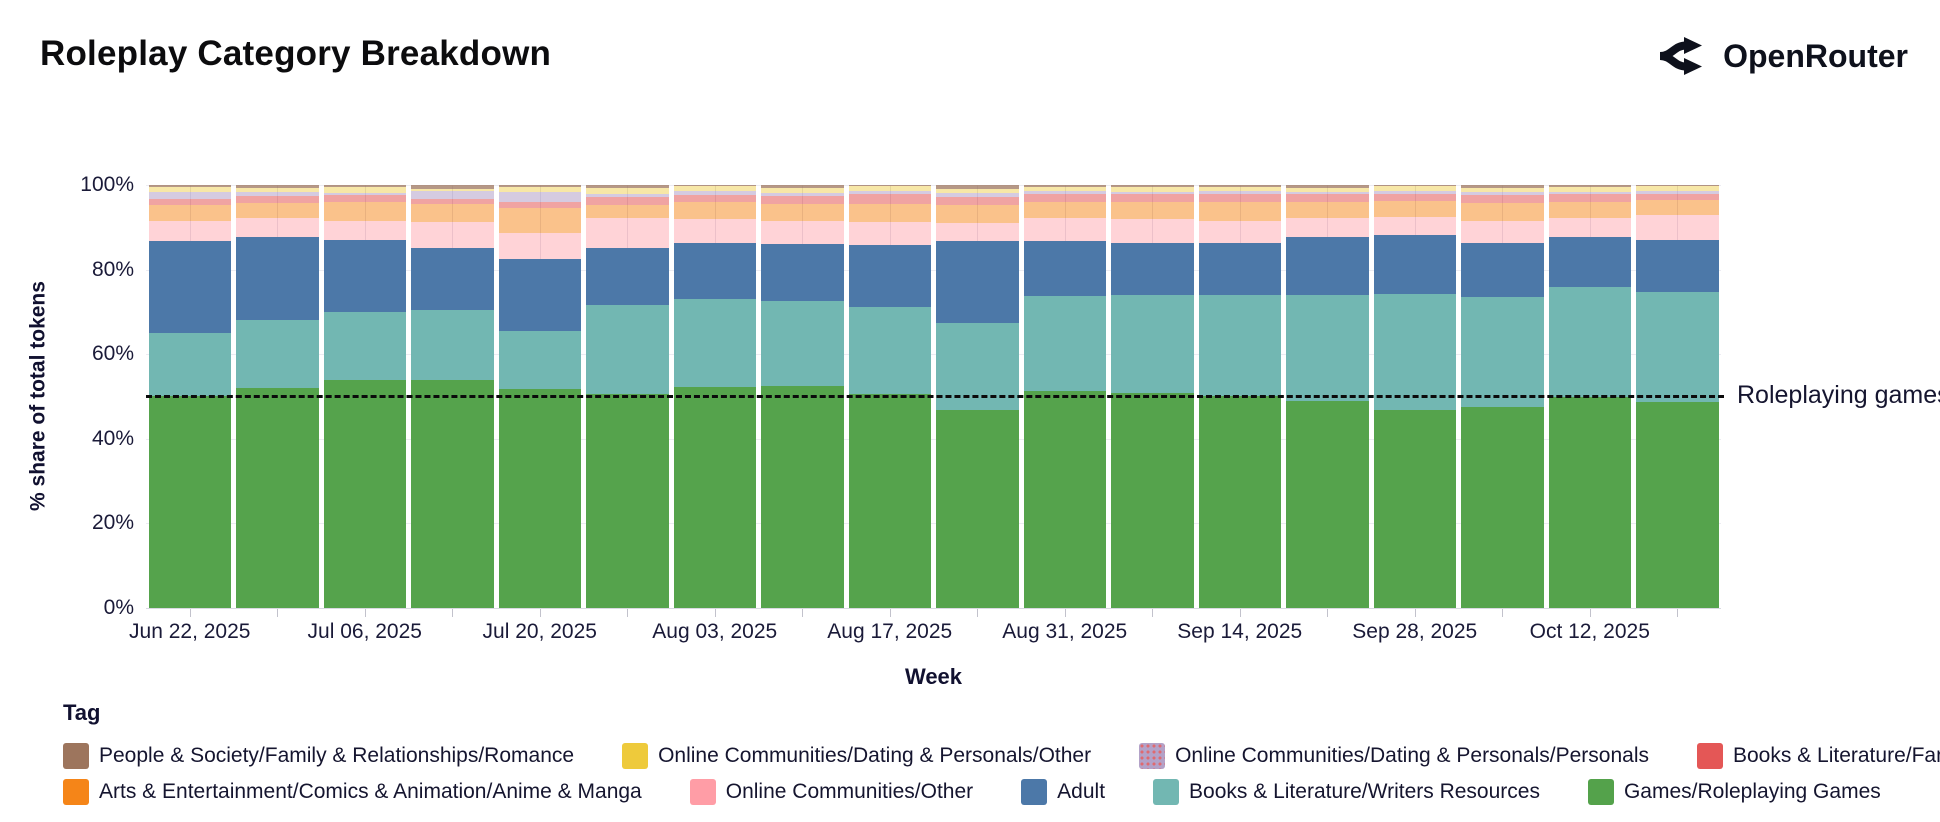 This screenshot has width=1940, height=822. Describe the element at coordinates (831, 791) in the screenshot. I see `legend-item: Online Communities/Other` at that location.